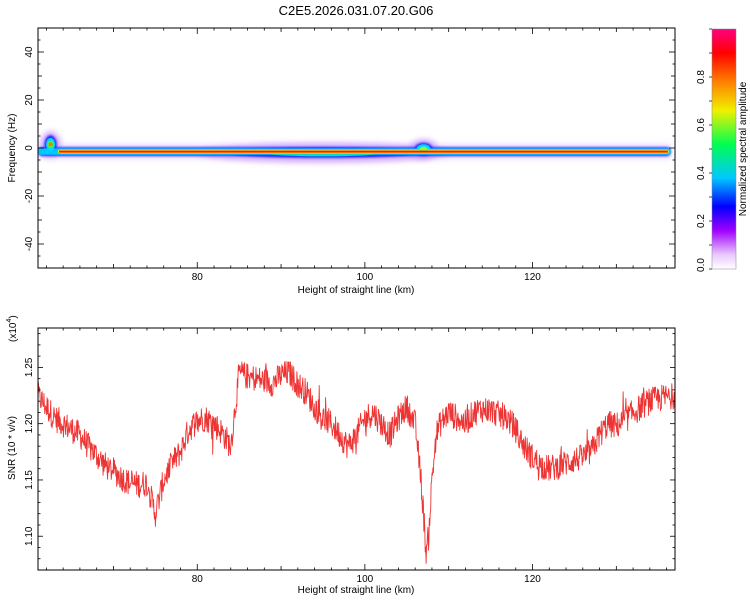 This screenshot has height=600, width=750. Describe the element at coordinates (29, 148) in the screenshot. I see `spectrogram-y-tick-label: 0` at that location.